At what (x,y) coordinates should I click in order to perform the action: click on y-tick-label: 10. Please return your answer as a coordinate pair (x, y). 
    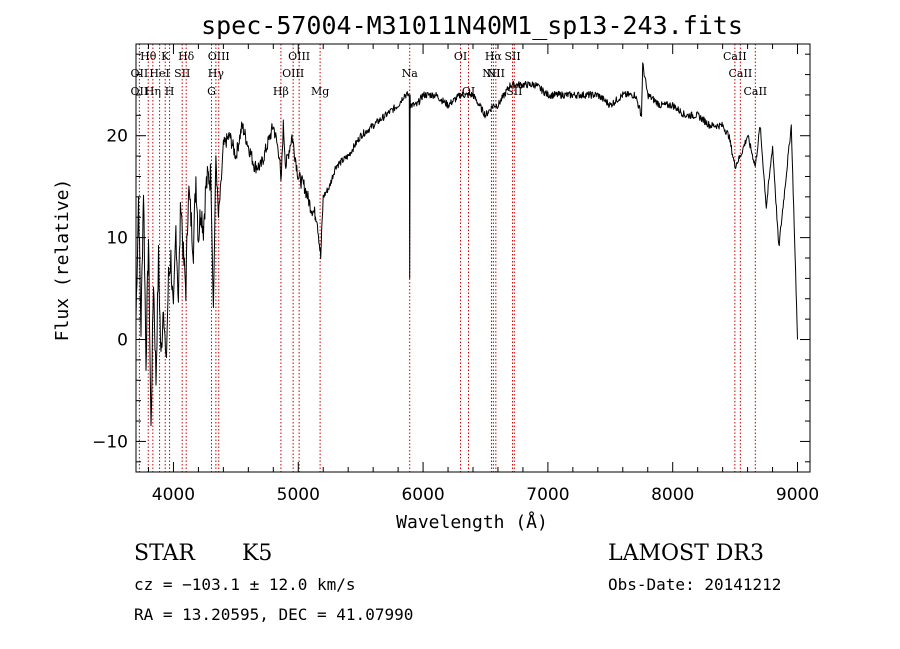
    Looking at the image, I should click on (117, 239).